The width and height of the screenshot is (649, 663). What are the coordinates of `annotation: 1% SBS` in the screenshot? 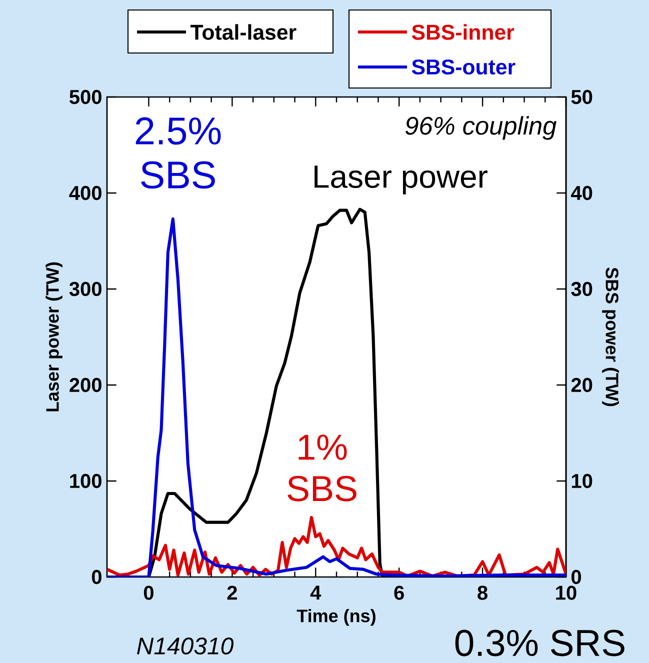 It's located at (322, 468).